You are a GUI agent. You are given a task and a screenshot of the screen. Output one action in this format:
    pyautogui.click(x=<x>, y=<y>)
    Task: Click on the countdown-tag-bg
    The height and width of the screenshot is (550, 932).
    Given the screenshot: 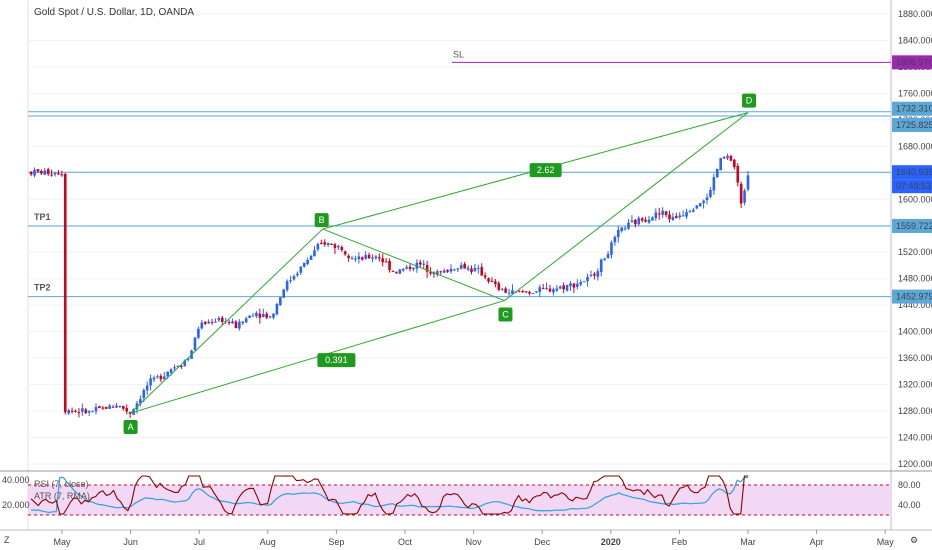 What is the action you would take?
    pyautogui.click(x=912, y=186)
    